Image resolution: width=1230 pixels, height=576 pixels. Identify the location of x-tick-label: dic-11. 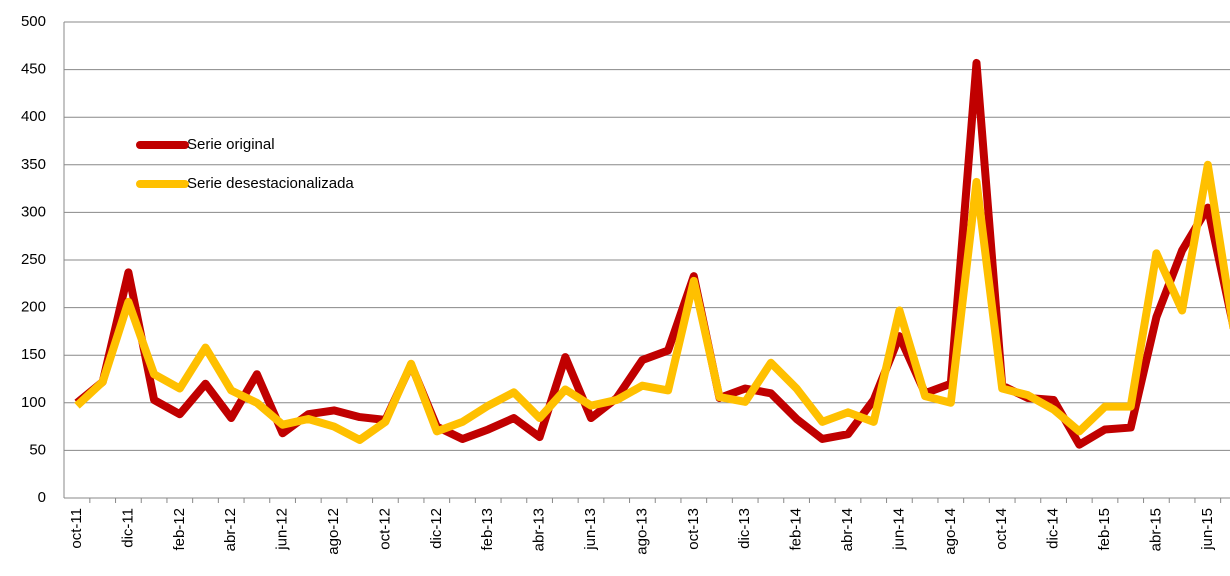
(127, 528).